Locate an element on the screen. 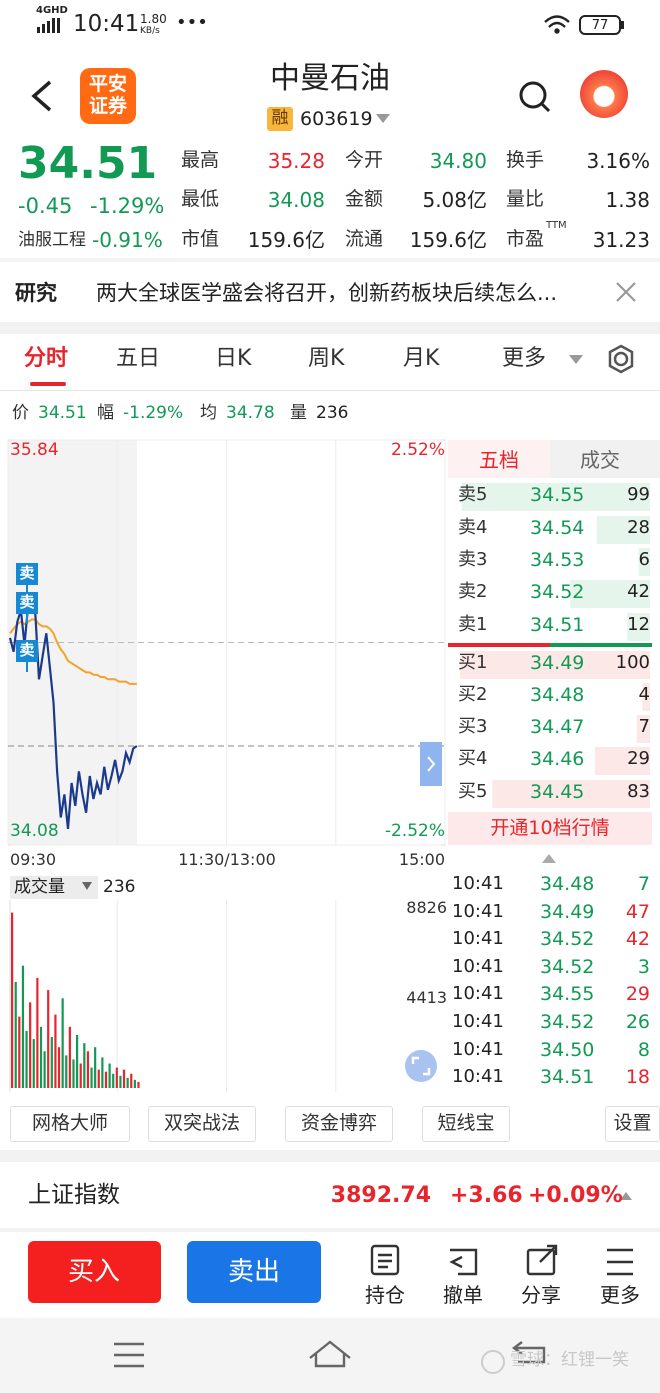  expand-icon is located at coordinates (421, 1066).